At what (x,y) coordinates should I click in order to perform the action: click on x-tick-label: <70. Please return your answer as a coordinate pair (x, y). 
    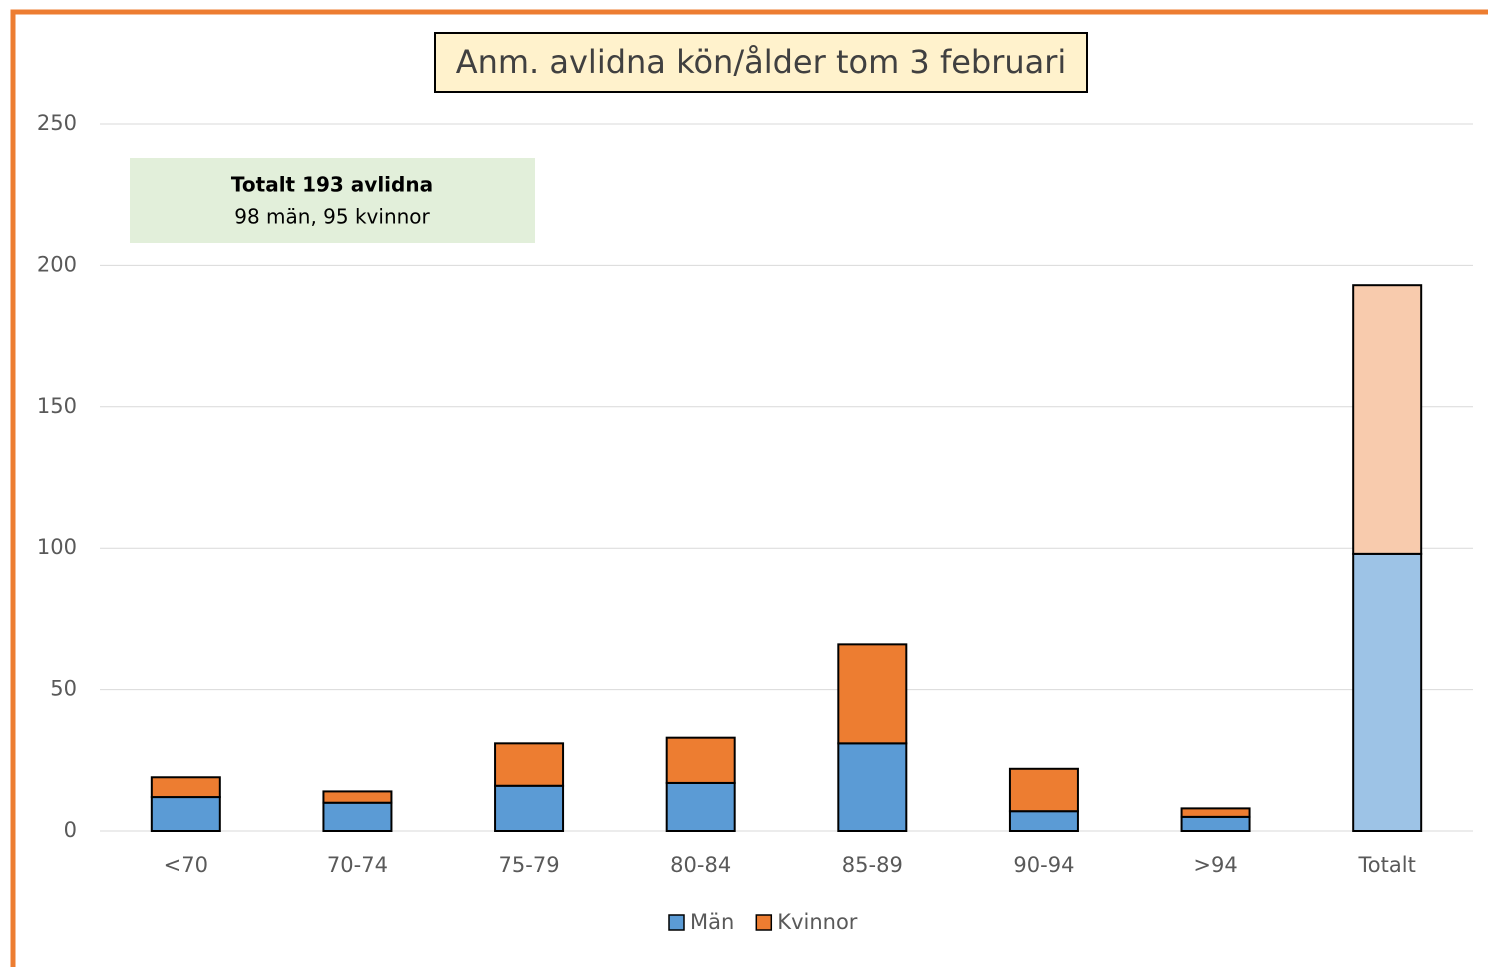
    Looking at the image, I should click on (186, 865).